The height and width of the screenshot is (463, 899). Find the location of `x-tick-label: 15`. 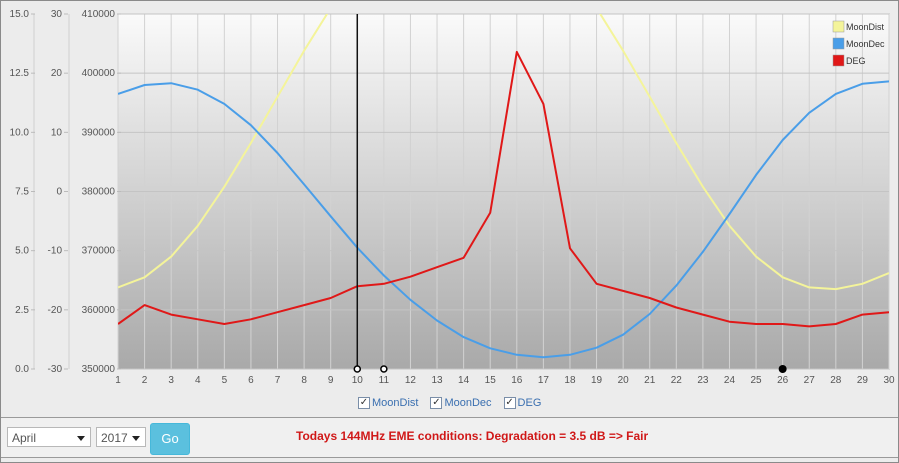

x-tick-label: 15 is located at coordinates (491, 380).